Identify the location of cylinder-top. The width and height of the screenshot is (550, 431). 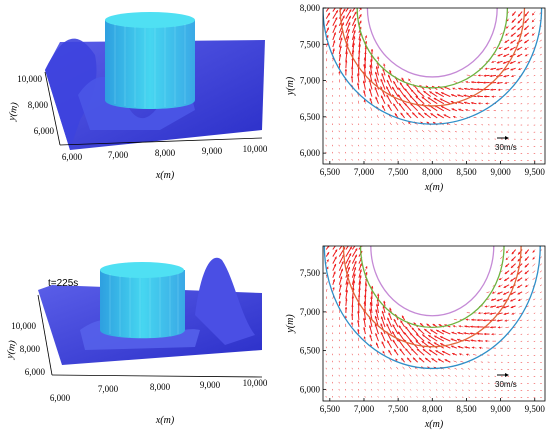
(150, 20).